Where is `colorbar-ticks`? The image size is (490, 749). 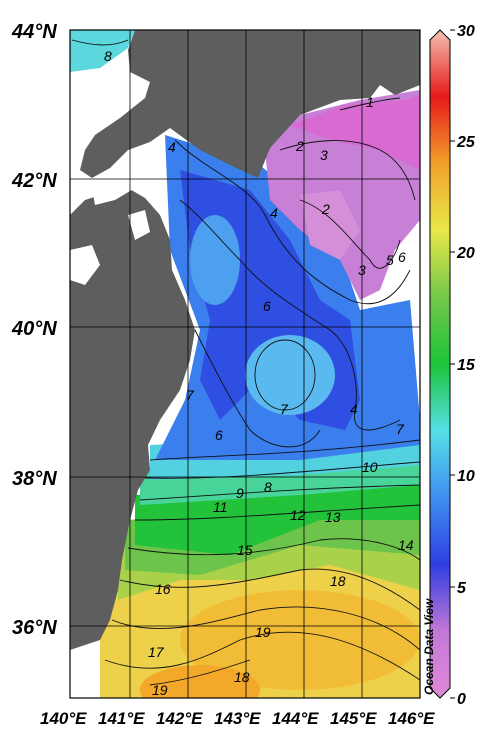
colorbar-ticks is located at coordinates (452, 364).